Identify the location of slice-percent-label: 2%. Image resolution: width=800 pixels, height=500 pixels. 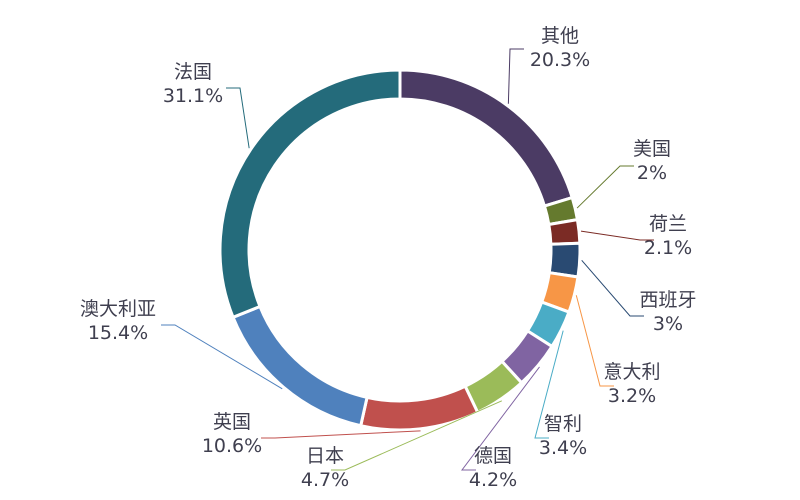
(652, 173).